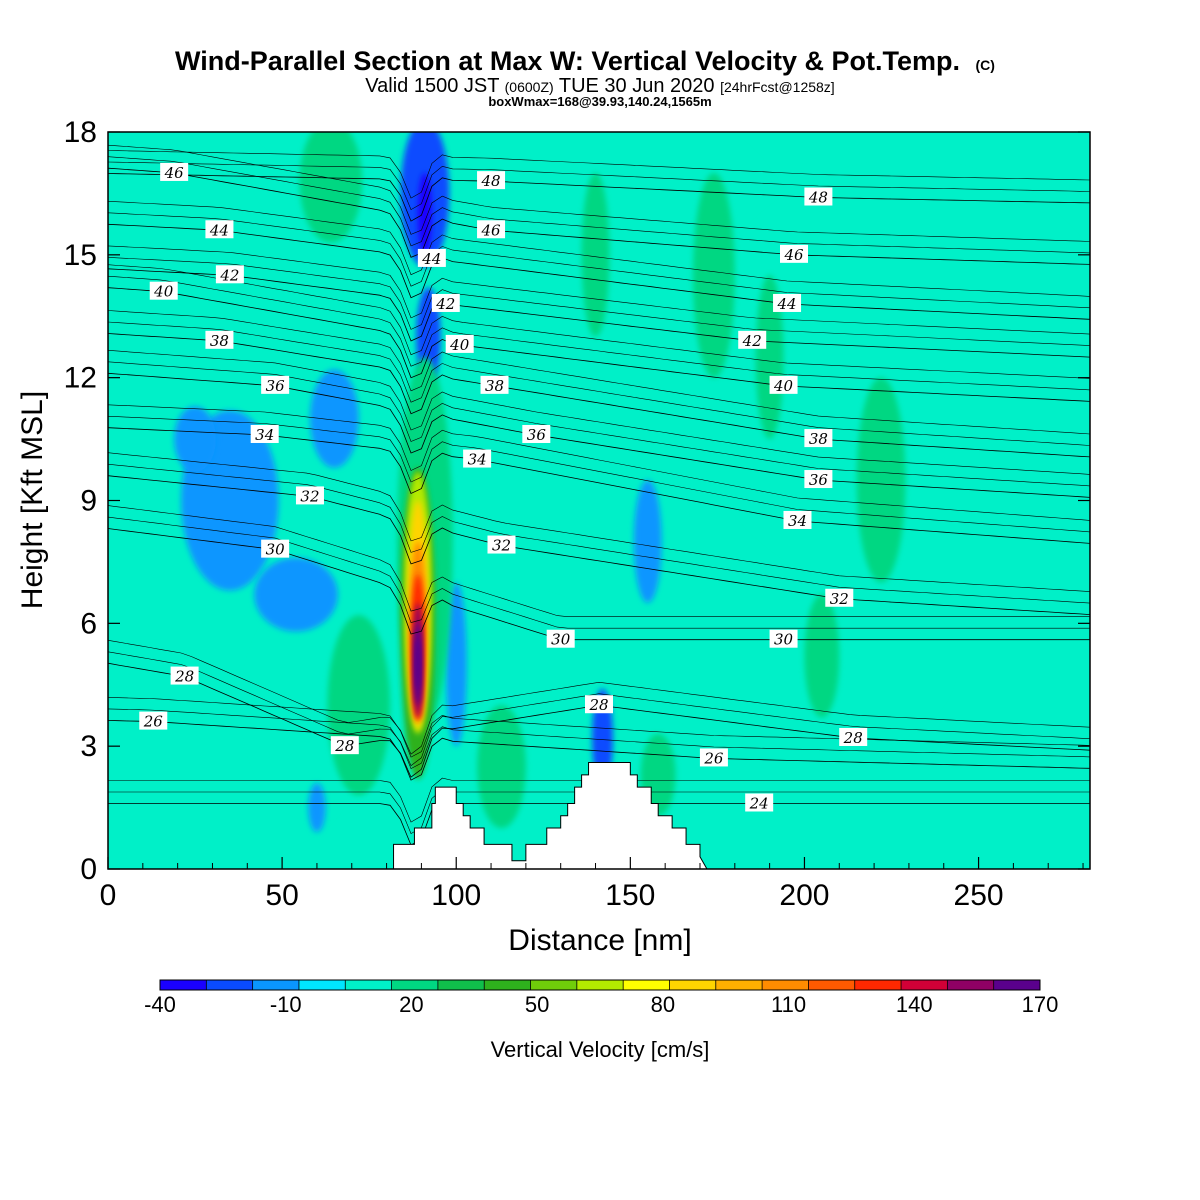 The height and width of the screenshot is (1200, 1200). I want to click on terrain, so click(547, 815).